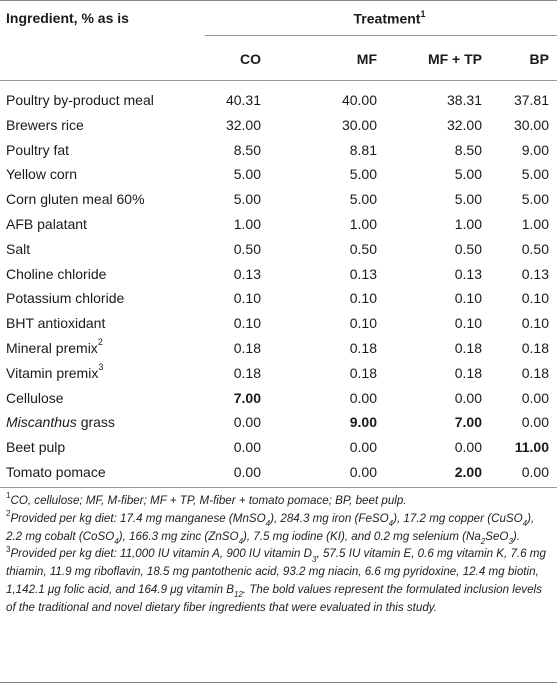  I want to click on ingredient-name-text: Salt, so click(18, 248).